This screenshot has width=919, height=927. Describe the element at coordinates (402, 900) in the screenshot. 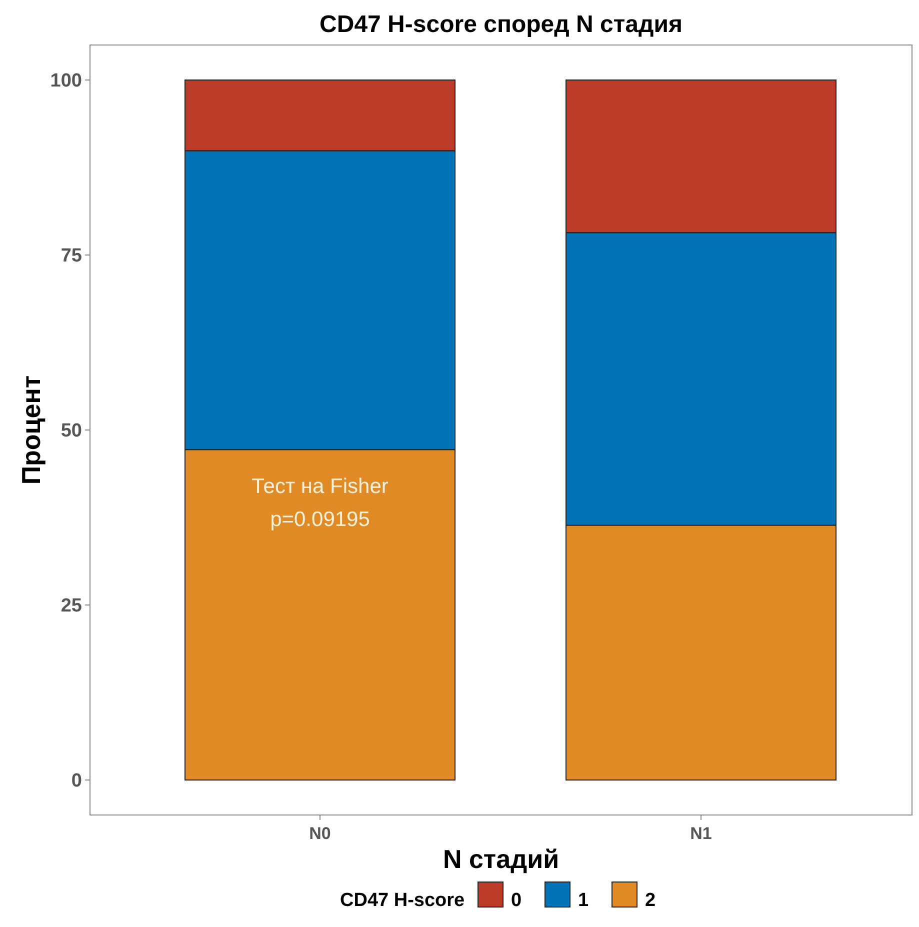

I see `legend-title: CD47 H-score` at that location.